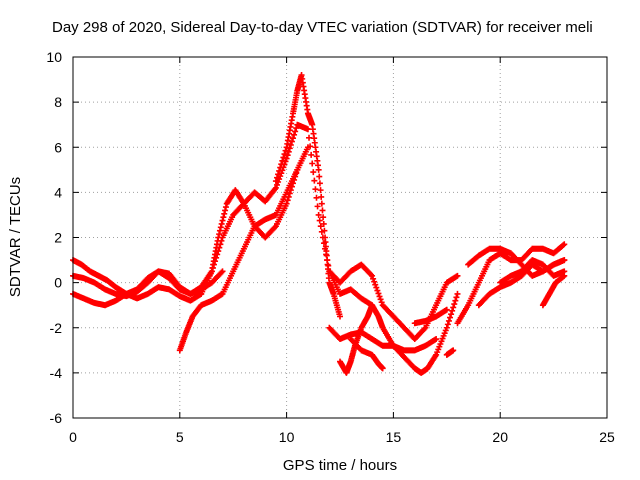 The height and width of the screenshot is (480, 640). I want to click on x-axis-label: GPS time / hours, so click(340, 465).